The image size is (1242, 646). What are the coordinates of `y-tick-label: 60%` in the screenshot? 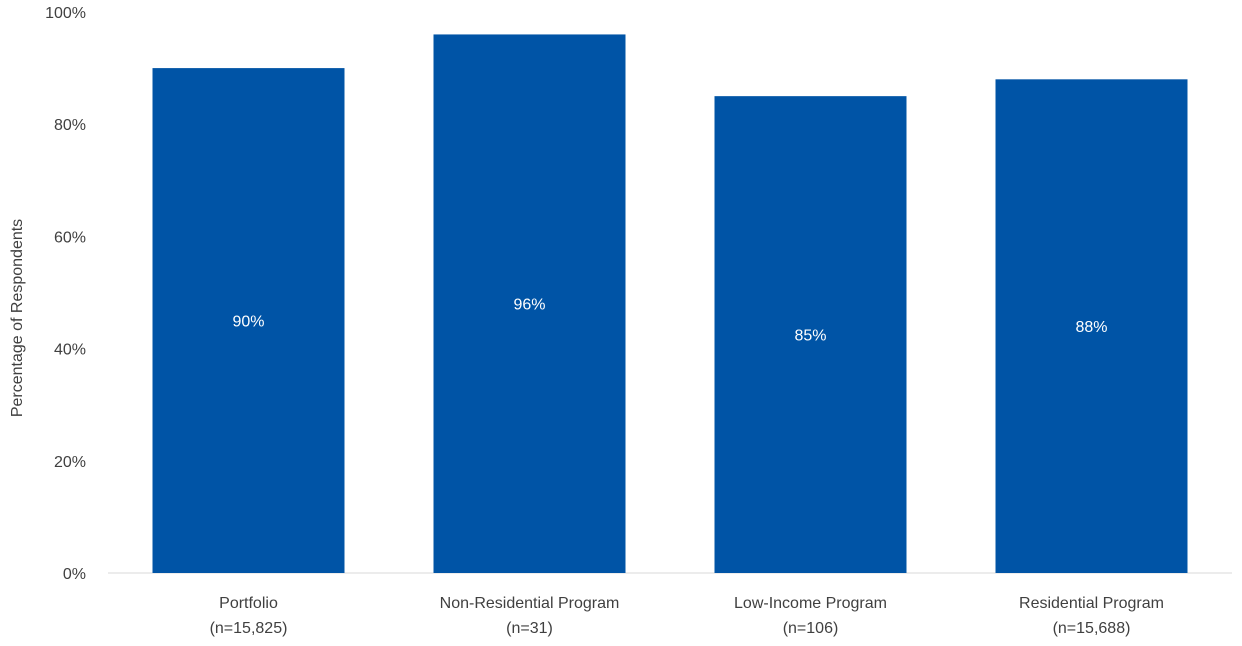 It's located at (70, 237).